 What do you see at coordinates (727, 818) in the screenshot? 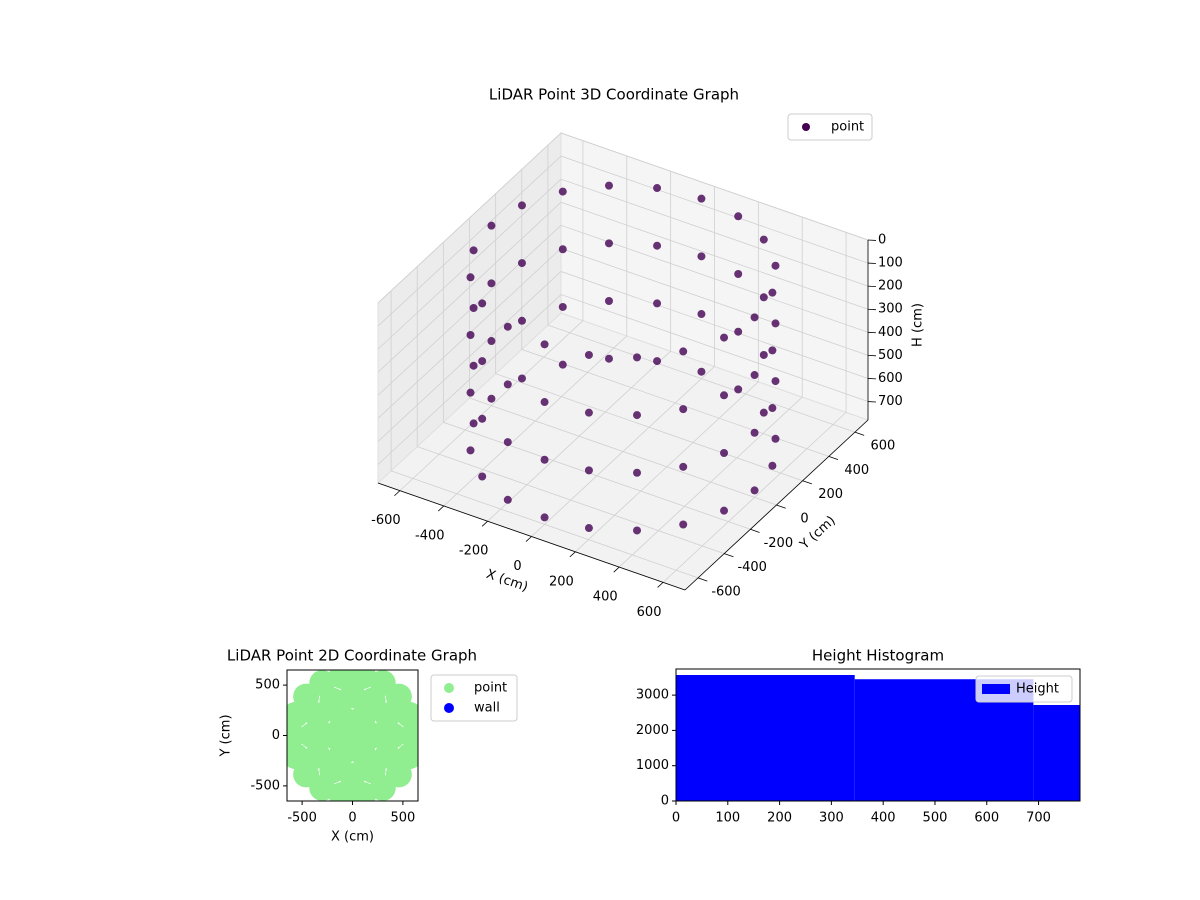
I see `x-tick-label: 100` at bounding box center [727, 818].